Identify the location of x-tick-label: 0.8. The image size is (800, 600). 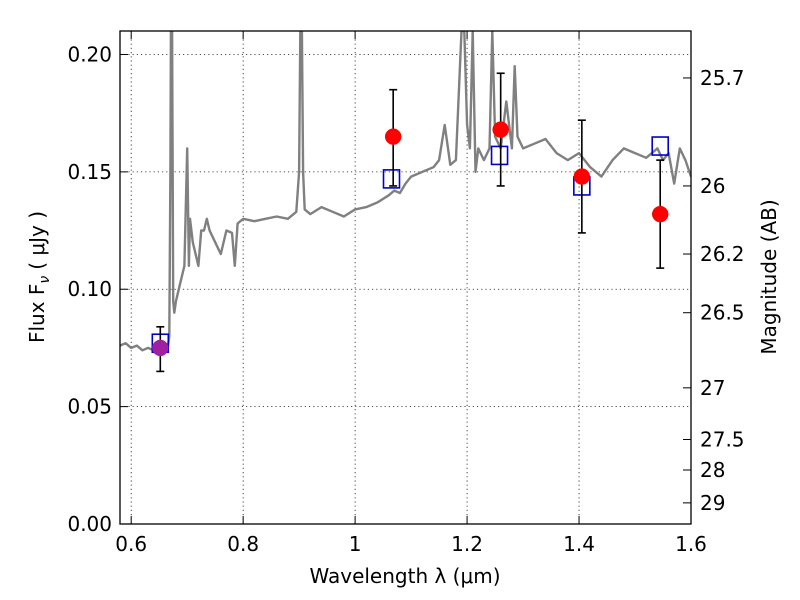
(243, 544).